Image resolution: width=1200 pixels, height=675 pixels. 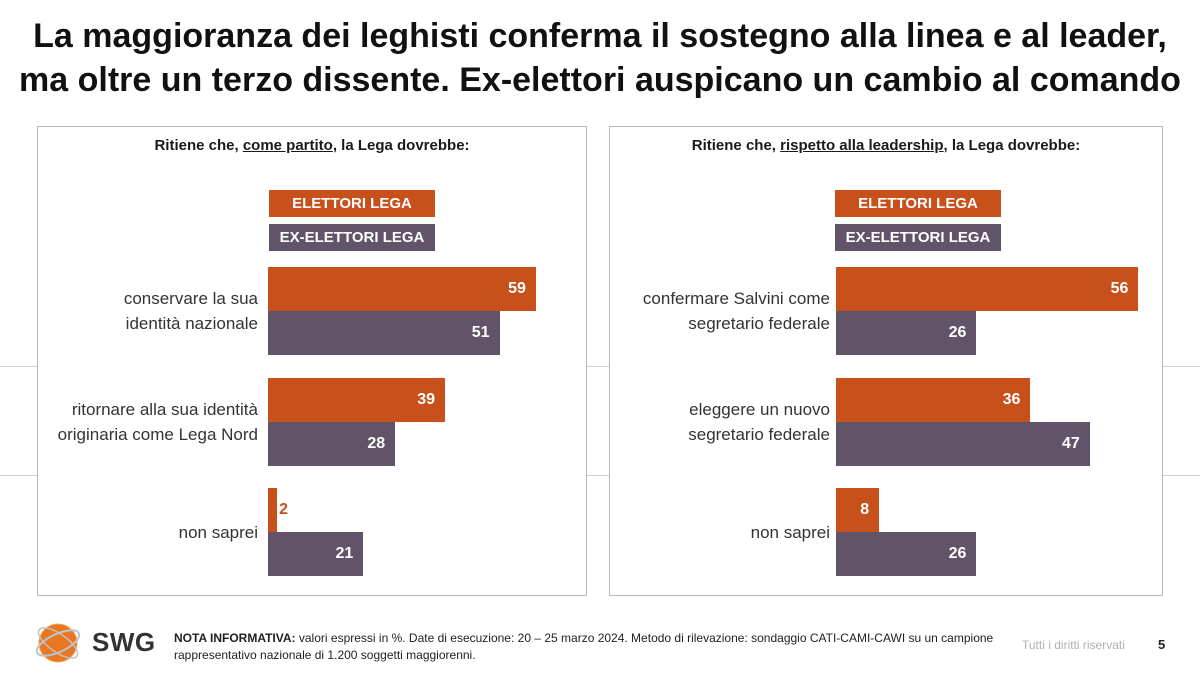 I want to click on data-label: 21, so click(x=344, y=553).